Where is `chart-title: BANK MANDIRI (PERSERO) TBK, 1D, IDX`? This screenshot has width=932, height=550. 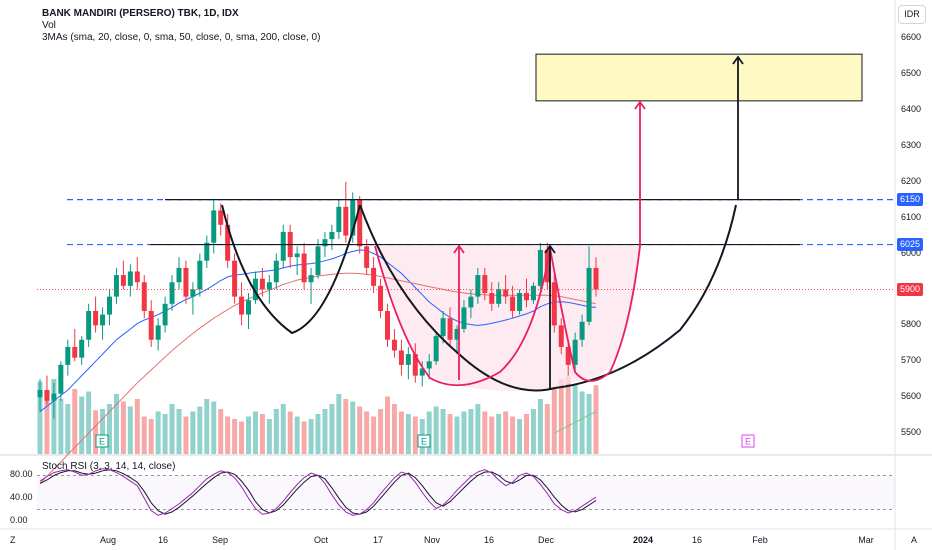
chart-title: BANK MANDIRI (PERSERO) TBK, 1D, IDX is located at coordinates (140, 13).